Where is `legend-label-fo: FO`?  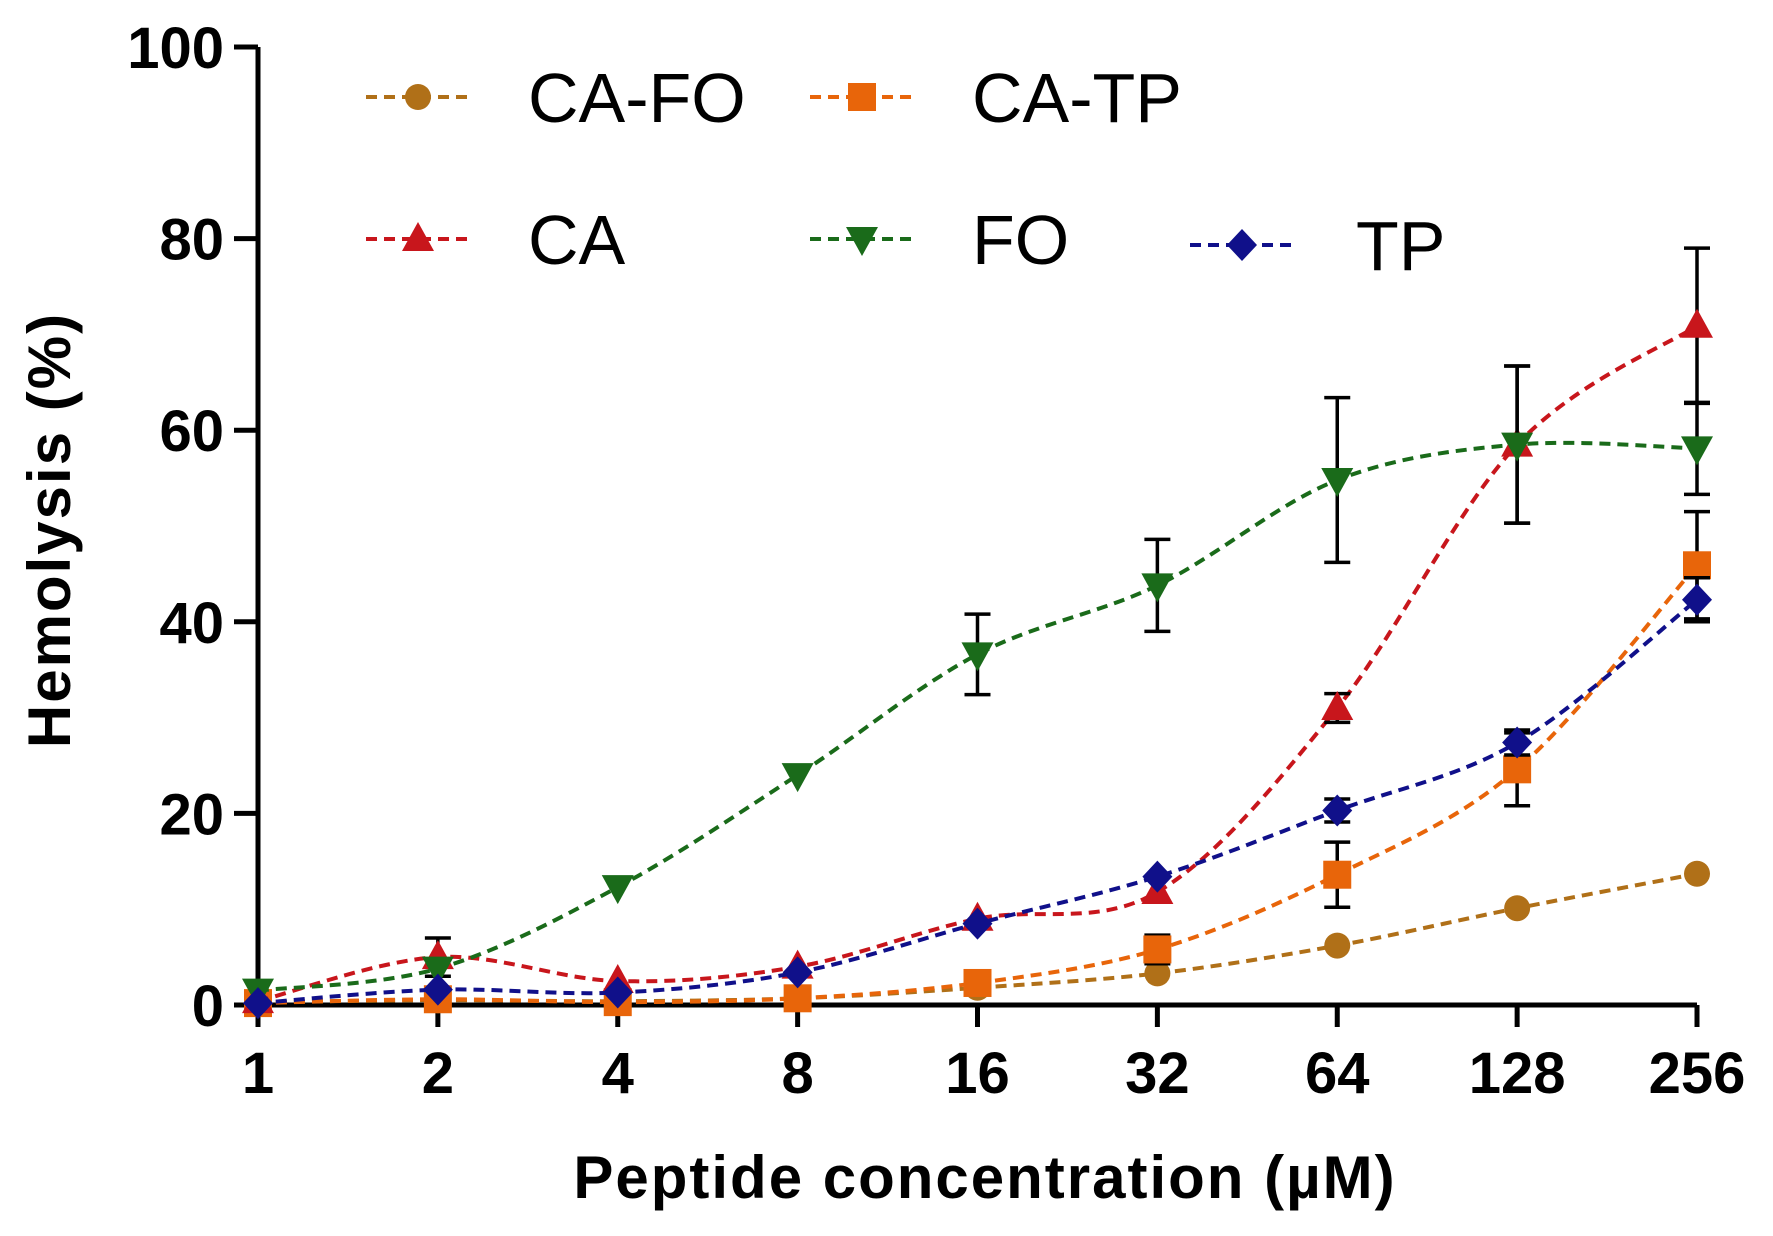 legend-label-fo: FO is located at coordinates (1020, 240).